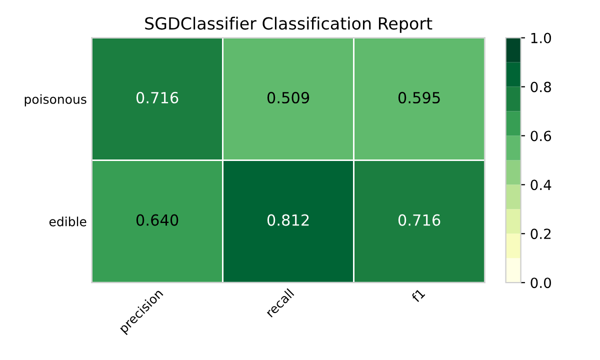  I want to click on data-label: 0.812, so click(288, 220).